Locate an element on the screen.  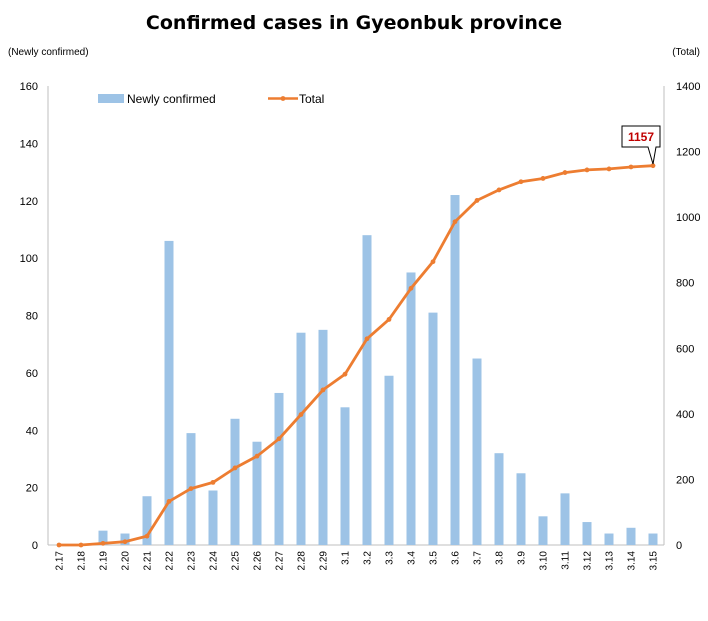
x-tick-label: 2.27 is located at coordinates (280, 561).